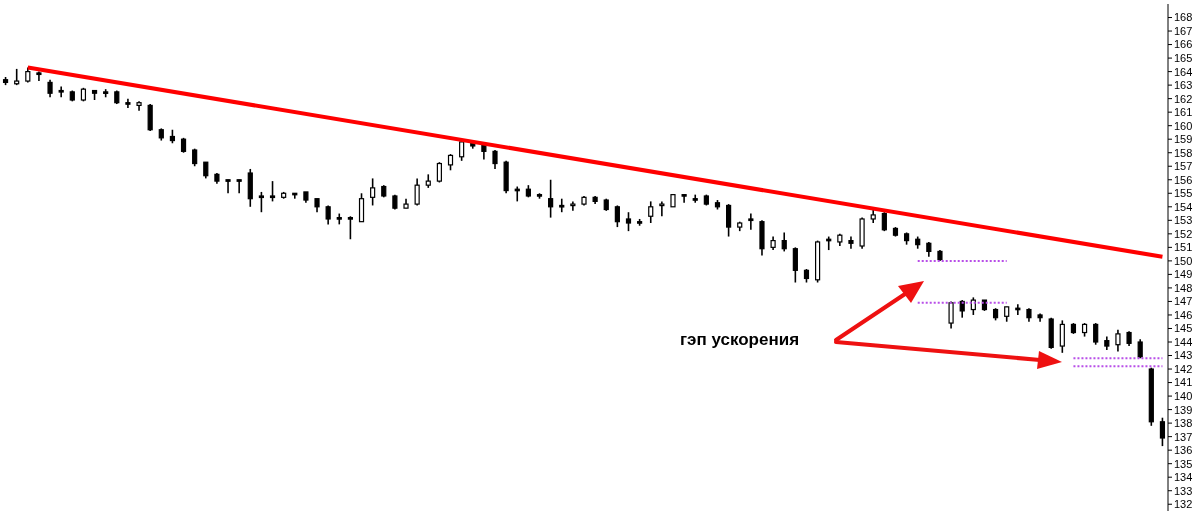  Describe the element at coordinates (1183, 477) in the screenshot. I see `y-tick-label: 134` at that location.